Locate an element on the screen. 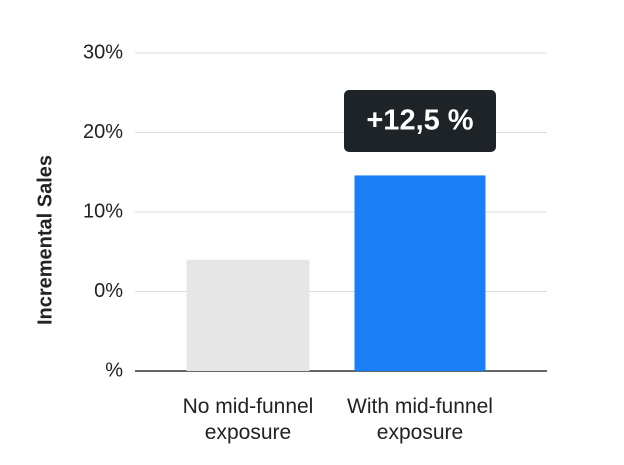 The width and height of the screenshot is (624, 465). annotation-box is located at coordinates (420, 121).